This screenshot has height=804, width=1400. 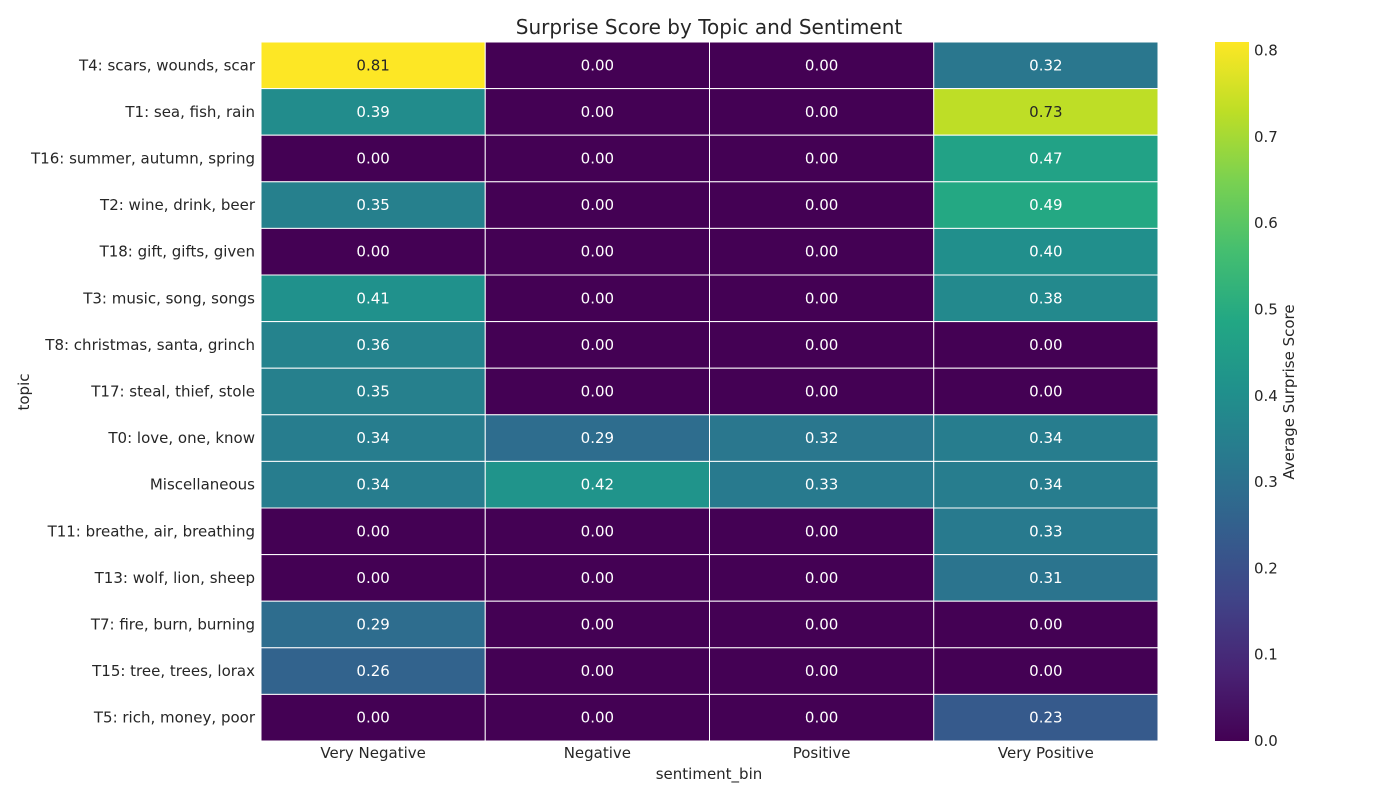 I want to click on colorbar-tick-label: 0.3, so click(x=1266, y=482).